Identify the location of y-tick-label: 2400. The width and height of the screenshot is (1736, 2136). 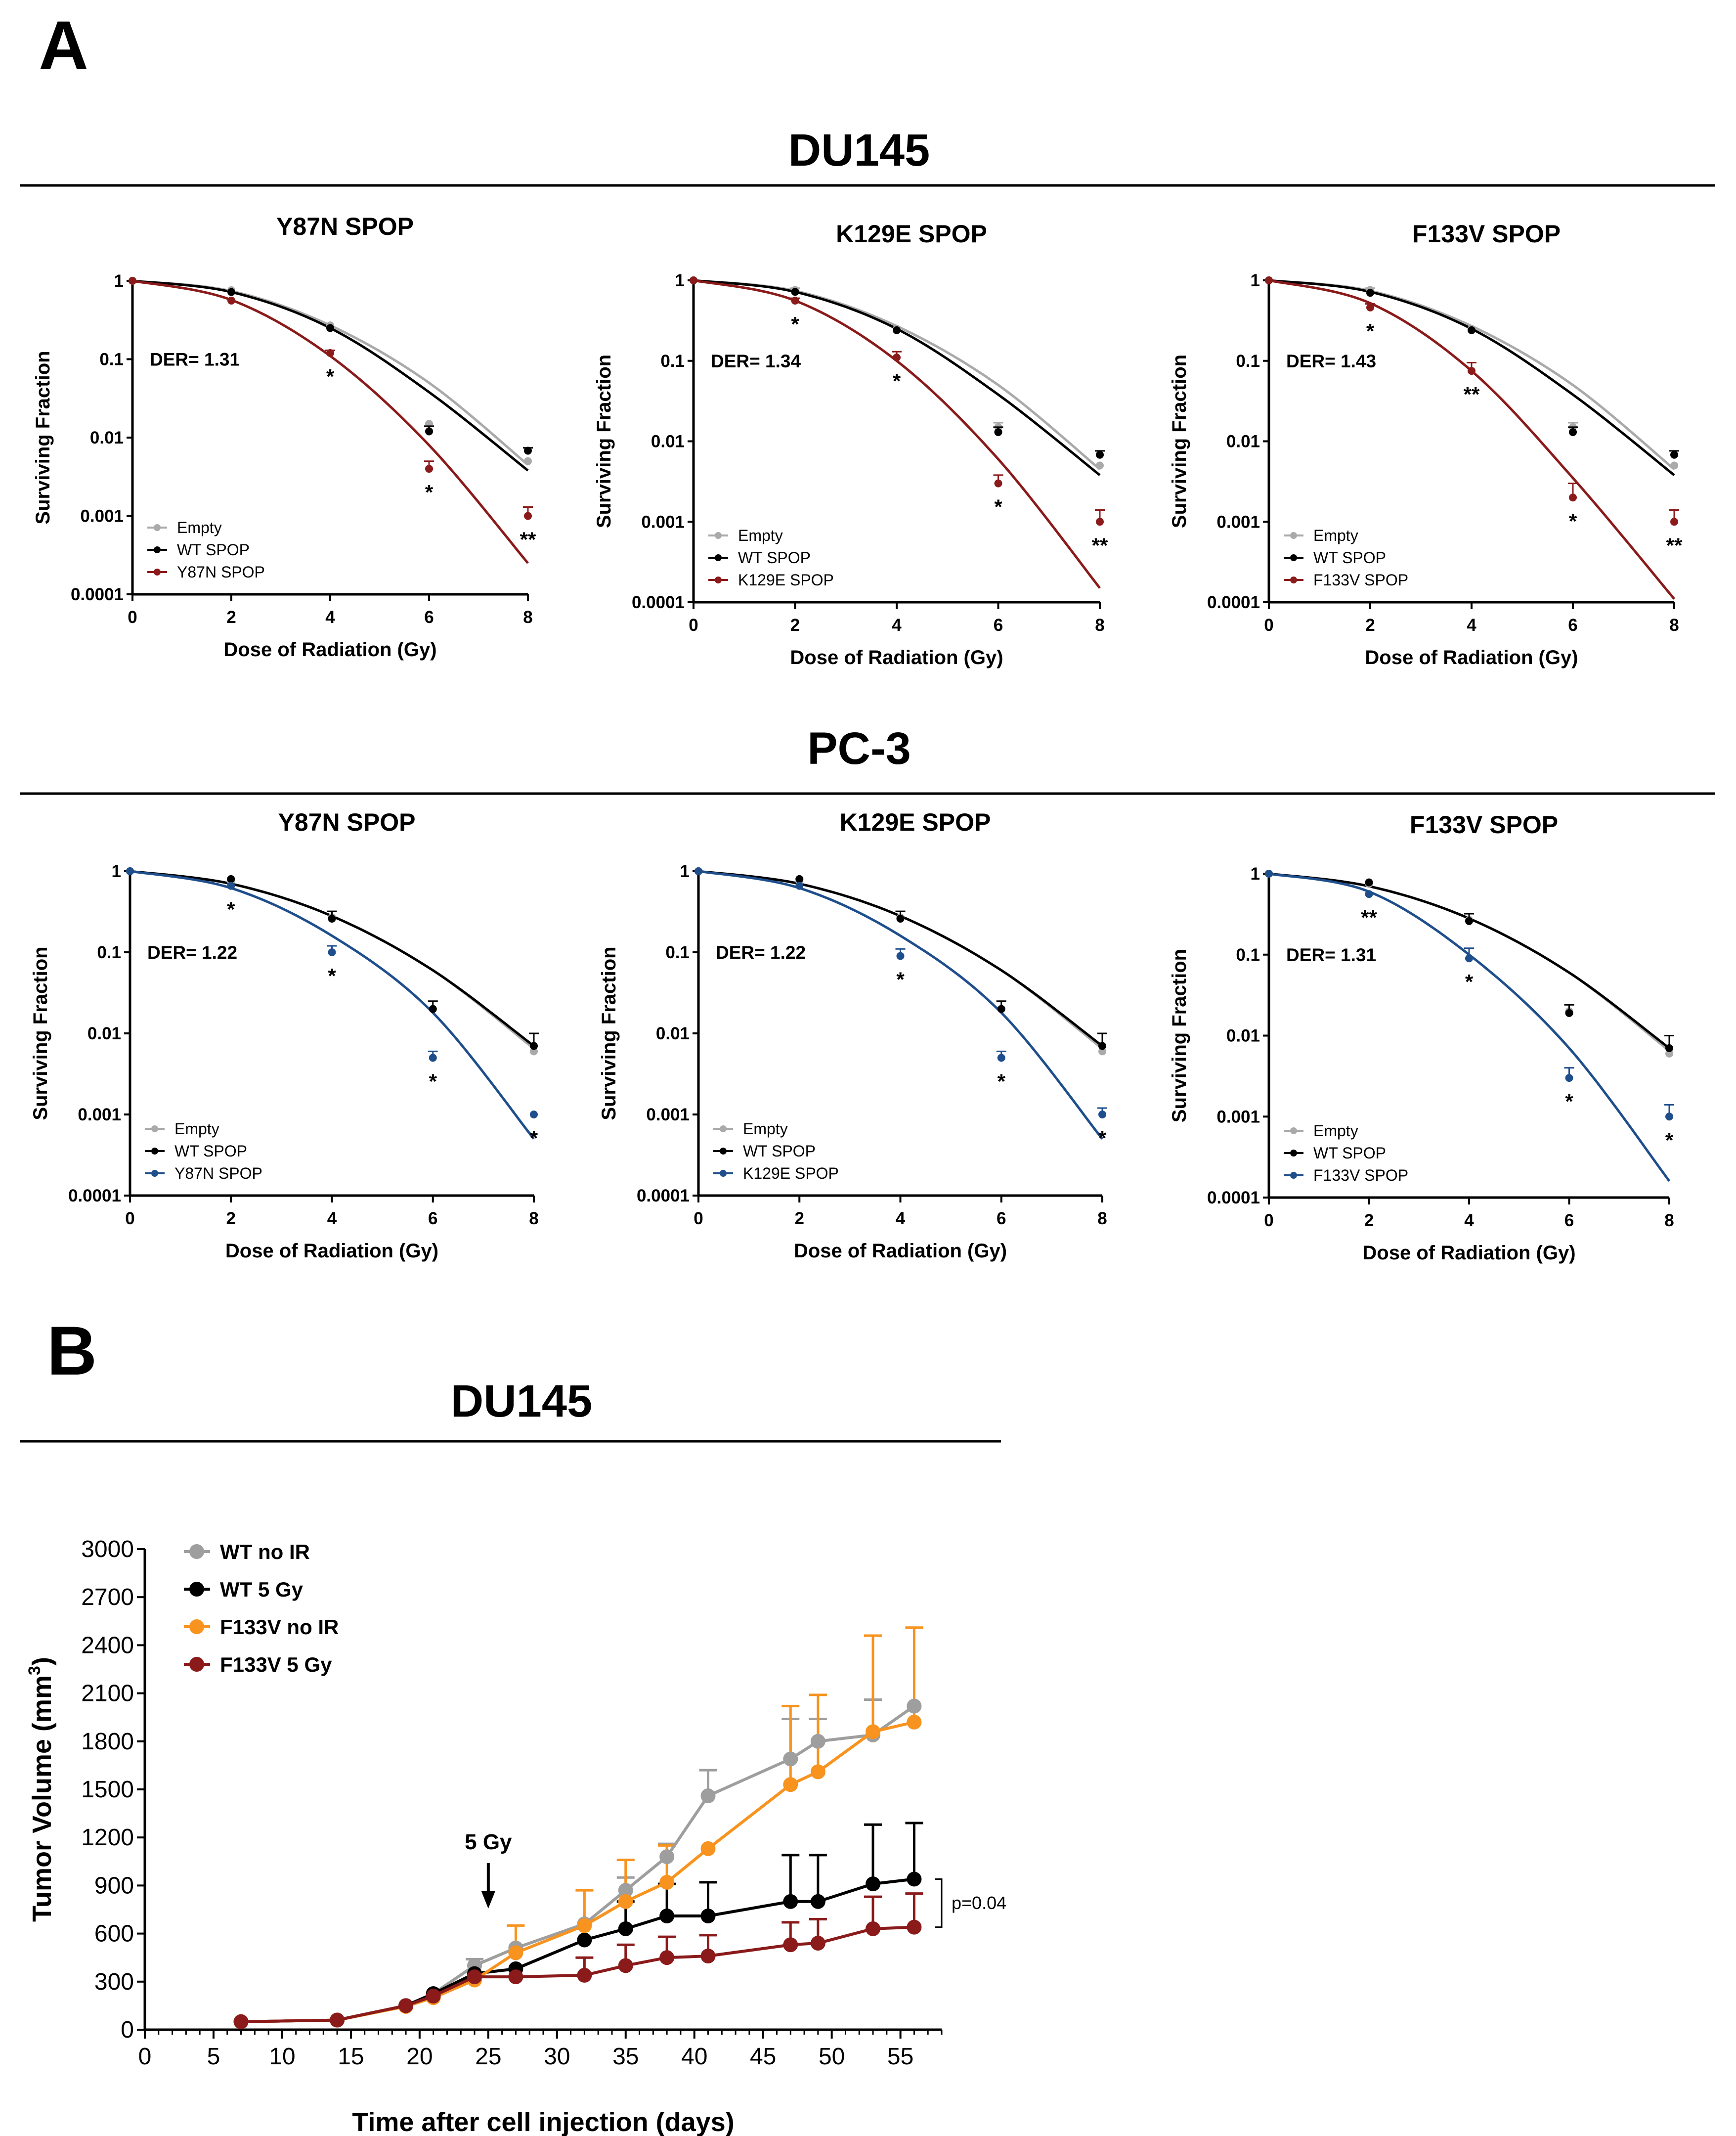
(107, 1645).